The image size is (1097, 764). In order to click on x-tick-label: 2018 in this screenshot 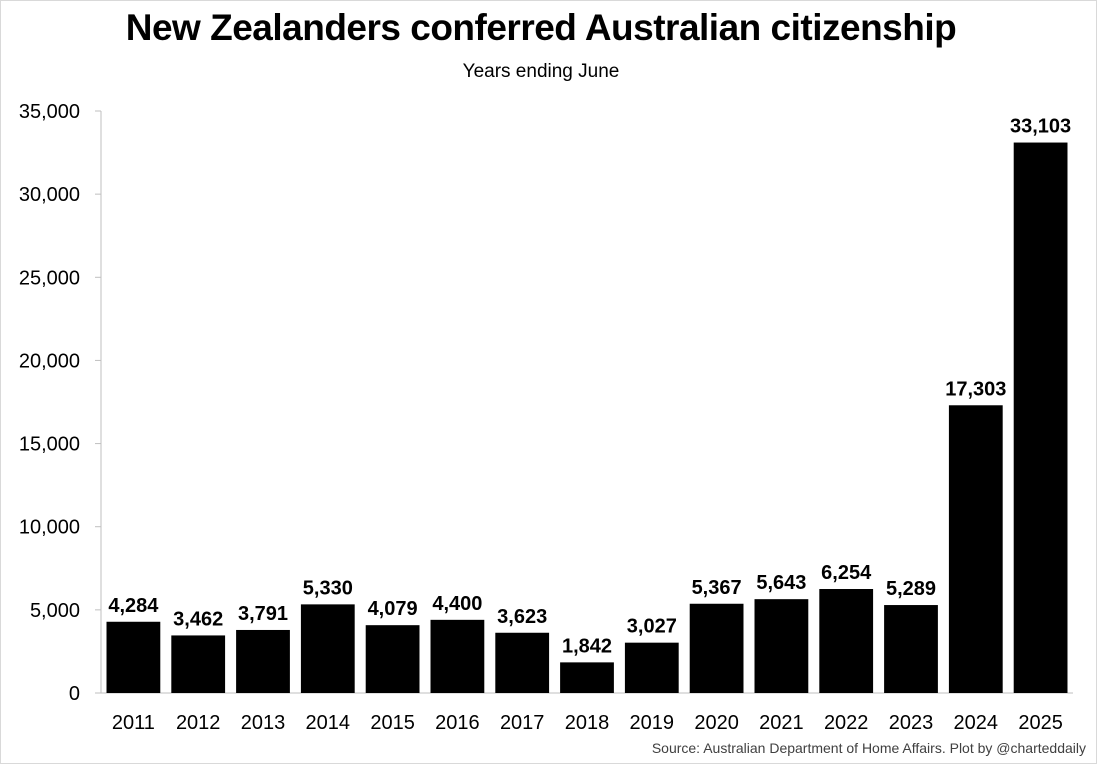, I will do `click(587, 723)`.